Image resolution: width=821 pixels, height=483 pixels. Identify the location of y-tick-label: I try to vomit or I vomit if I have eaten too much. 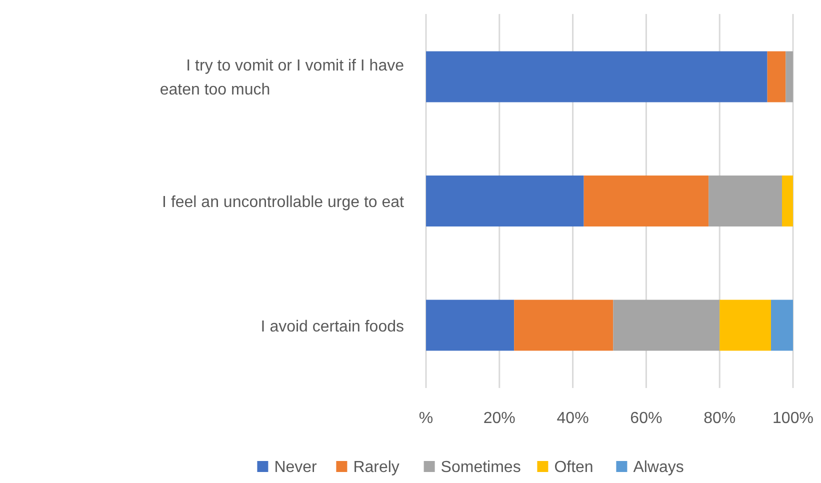
(282, 78).